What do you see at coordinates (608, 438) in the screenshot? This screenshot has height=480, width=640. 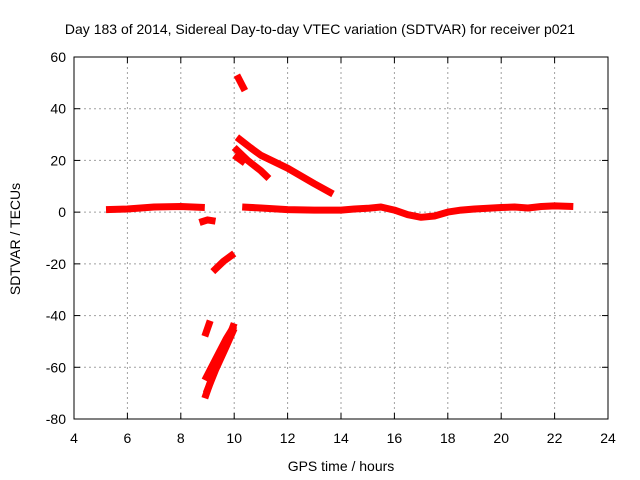 I see `x-tick-label: 24` at bounding box center [608, 438].